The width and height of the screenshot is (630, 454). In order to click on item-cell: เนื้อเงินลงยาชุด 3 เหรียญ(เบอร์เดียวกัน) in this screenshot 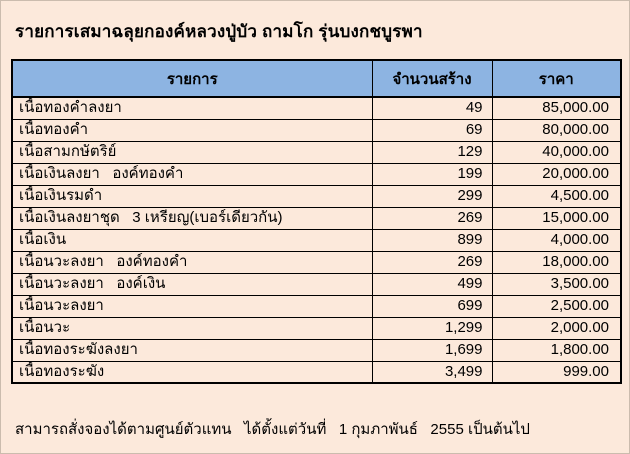, I will do `click(192, 218)`.